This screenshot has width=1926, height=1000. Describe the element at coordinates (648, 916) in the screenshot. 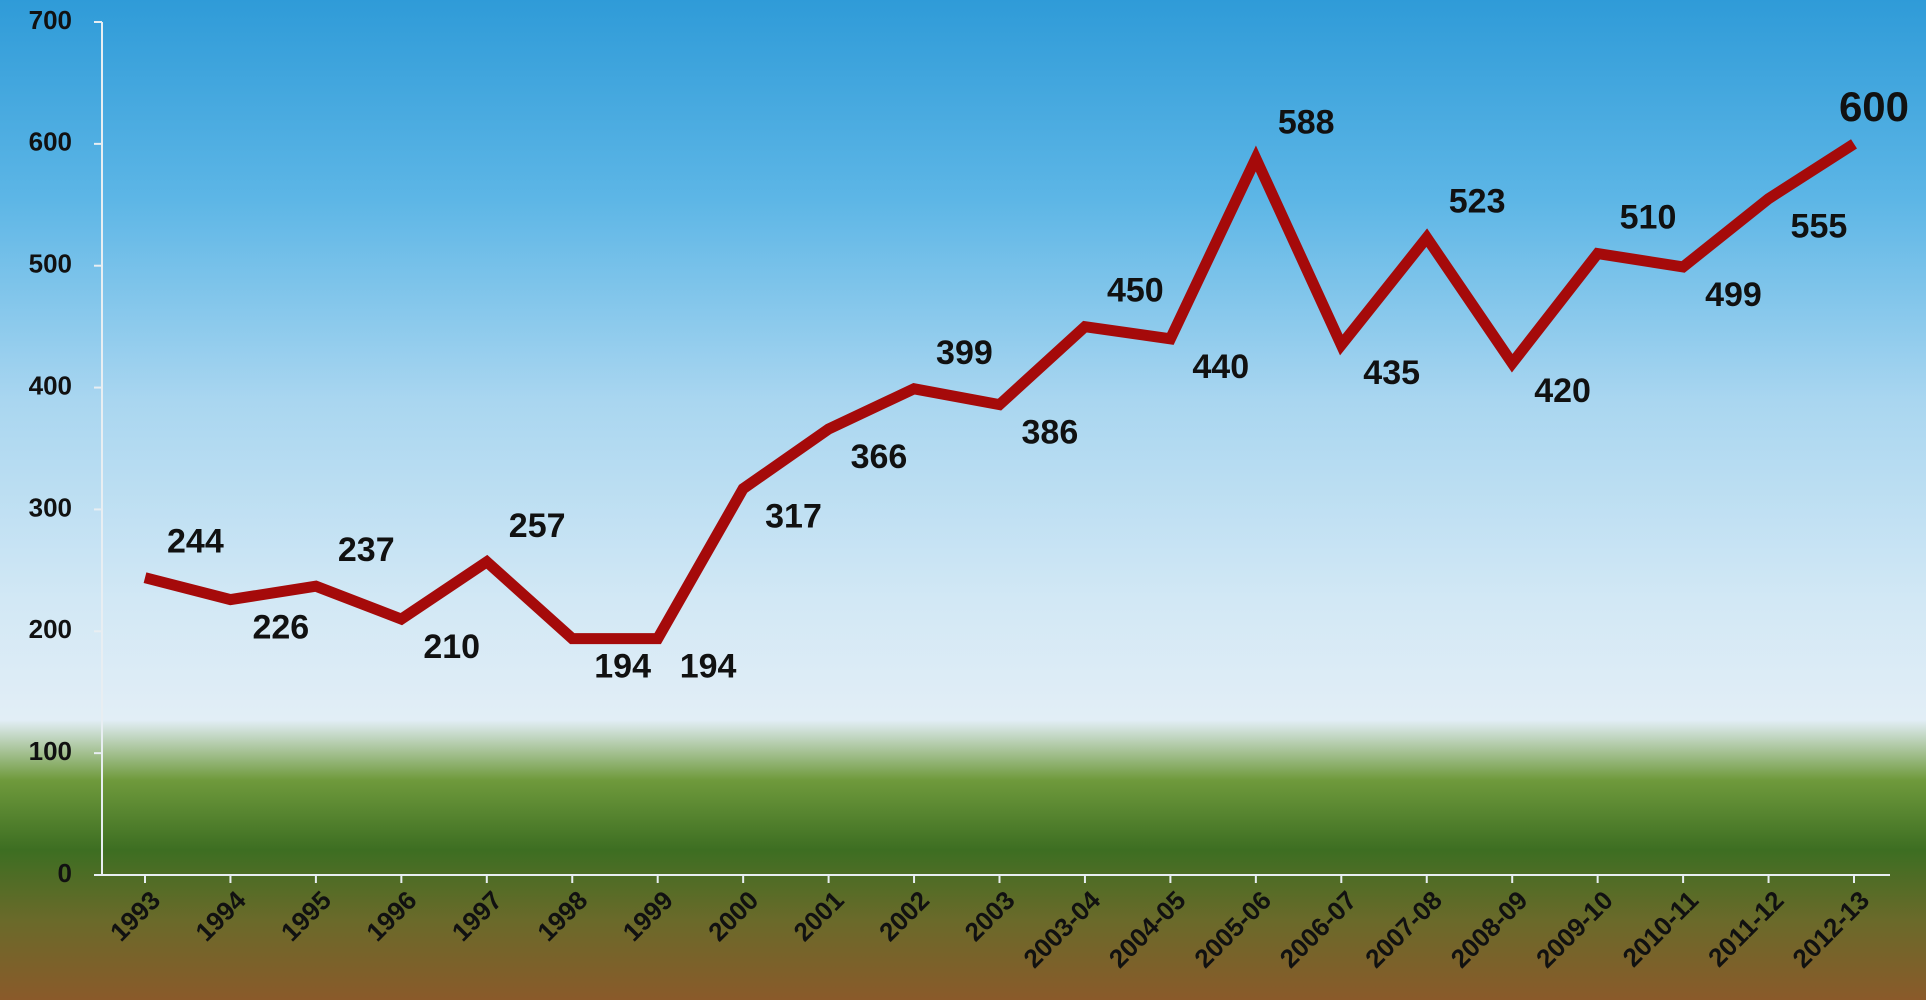

I see `x-tick-label: 1999` at that location.